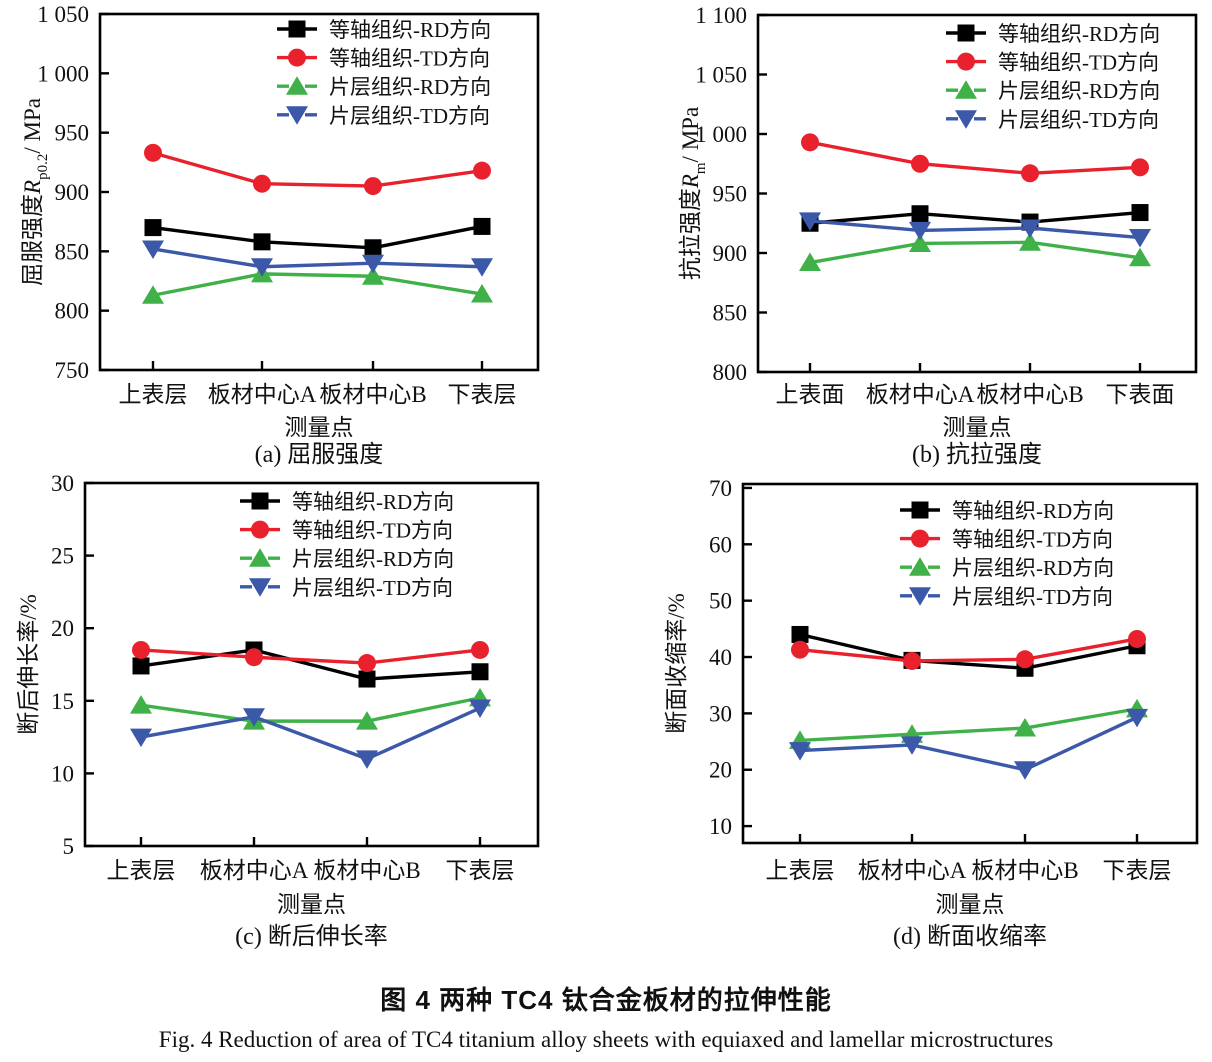 This screenshot has height=1062, width=1212. What do you see at coordinates (720, 601) in the screenshot?
I see `svg-text: 50` at bounding box center [720, 601].